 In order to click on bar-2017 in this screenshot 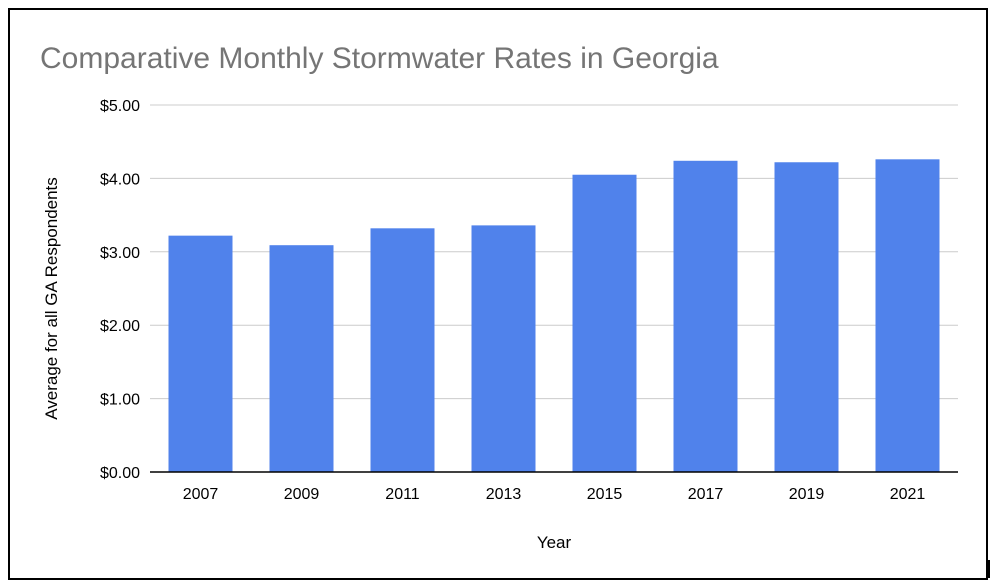, I will do `click(705, 316)`.